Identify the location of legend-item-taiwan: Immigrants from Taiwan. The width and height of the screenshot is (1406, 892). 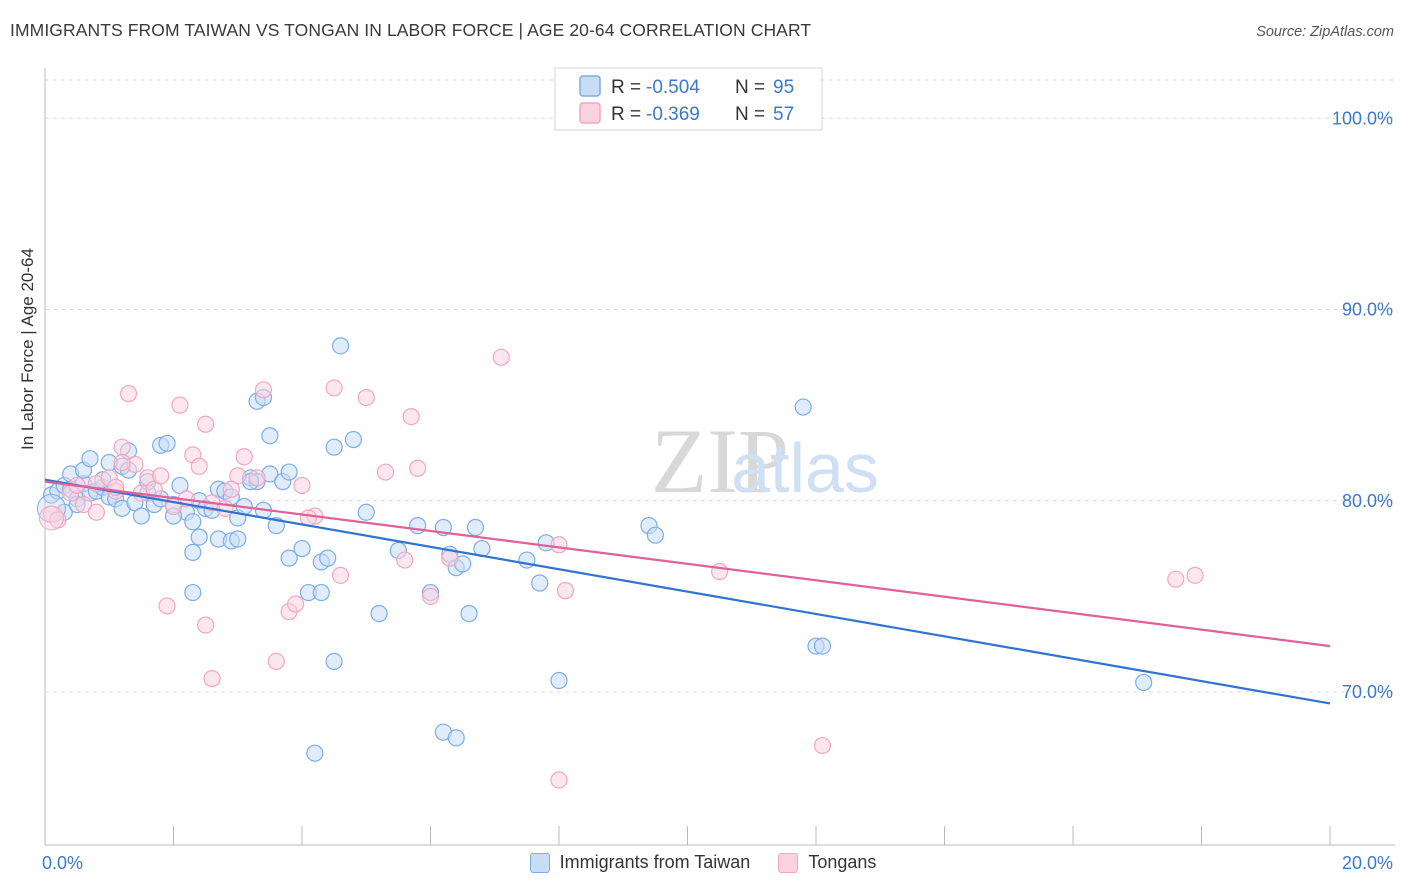
(640, 862).